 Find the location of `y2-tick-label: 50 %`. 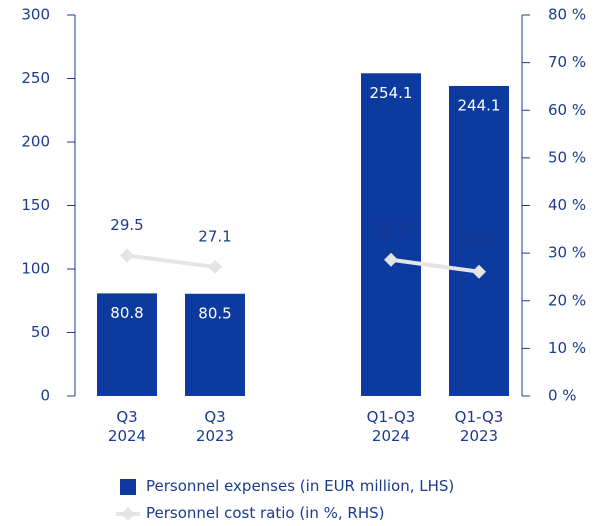

y2-tick-label: 50 % is located at coordinates (567, 157).